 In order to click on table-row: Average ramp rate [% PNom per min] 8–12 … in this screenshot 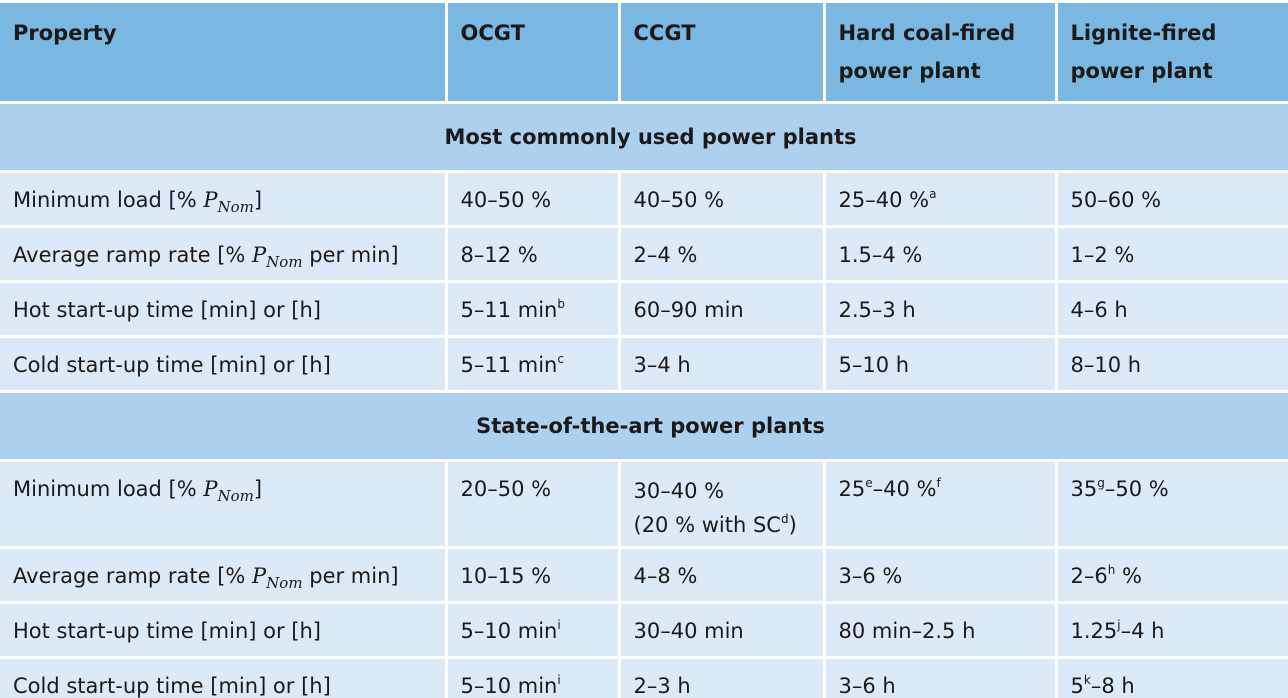, I will do `click(644, 254)`.